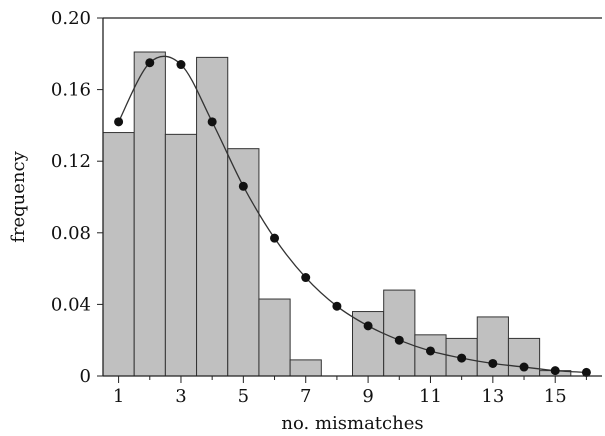 The width and height of the screenshot is (605, 436). I want to click on y-axis-label: frequency, so click(18, 196).